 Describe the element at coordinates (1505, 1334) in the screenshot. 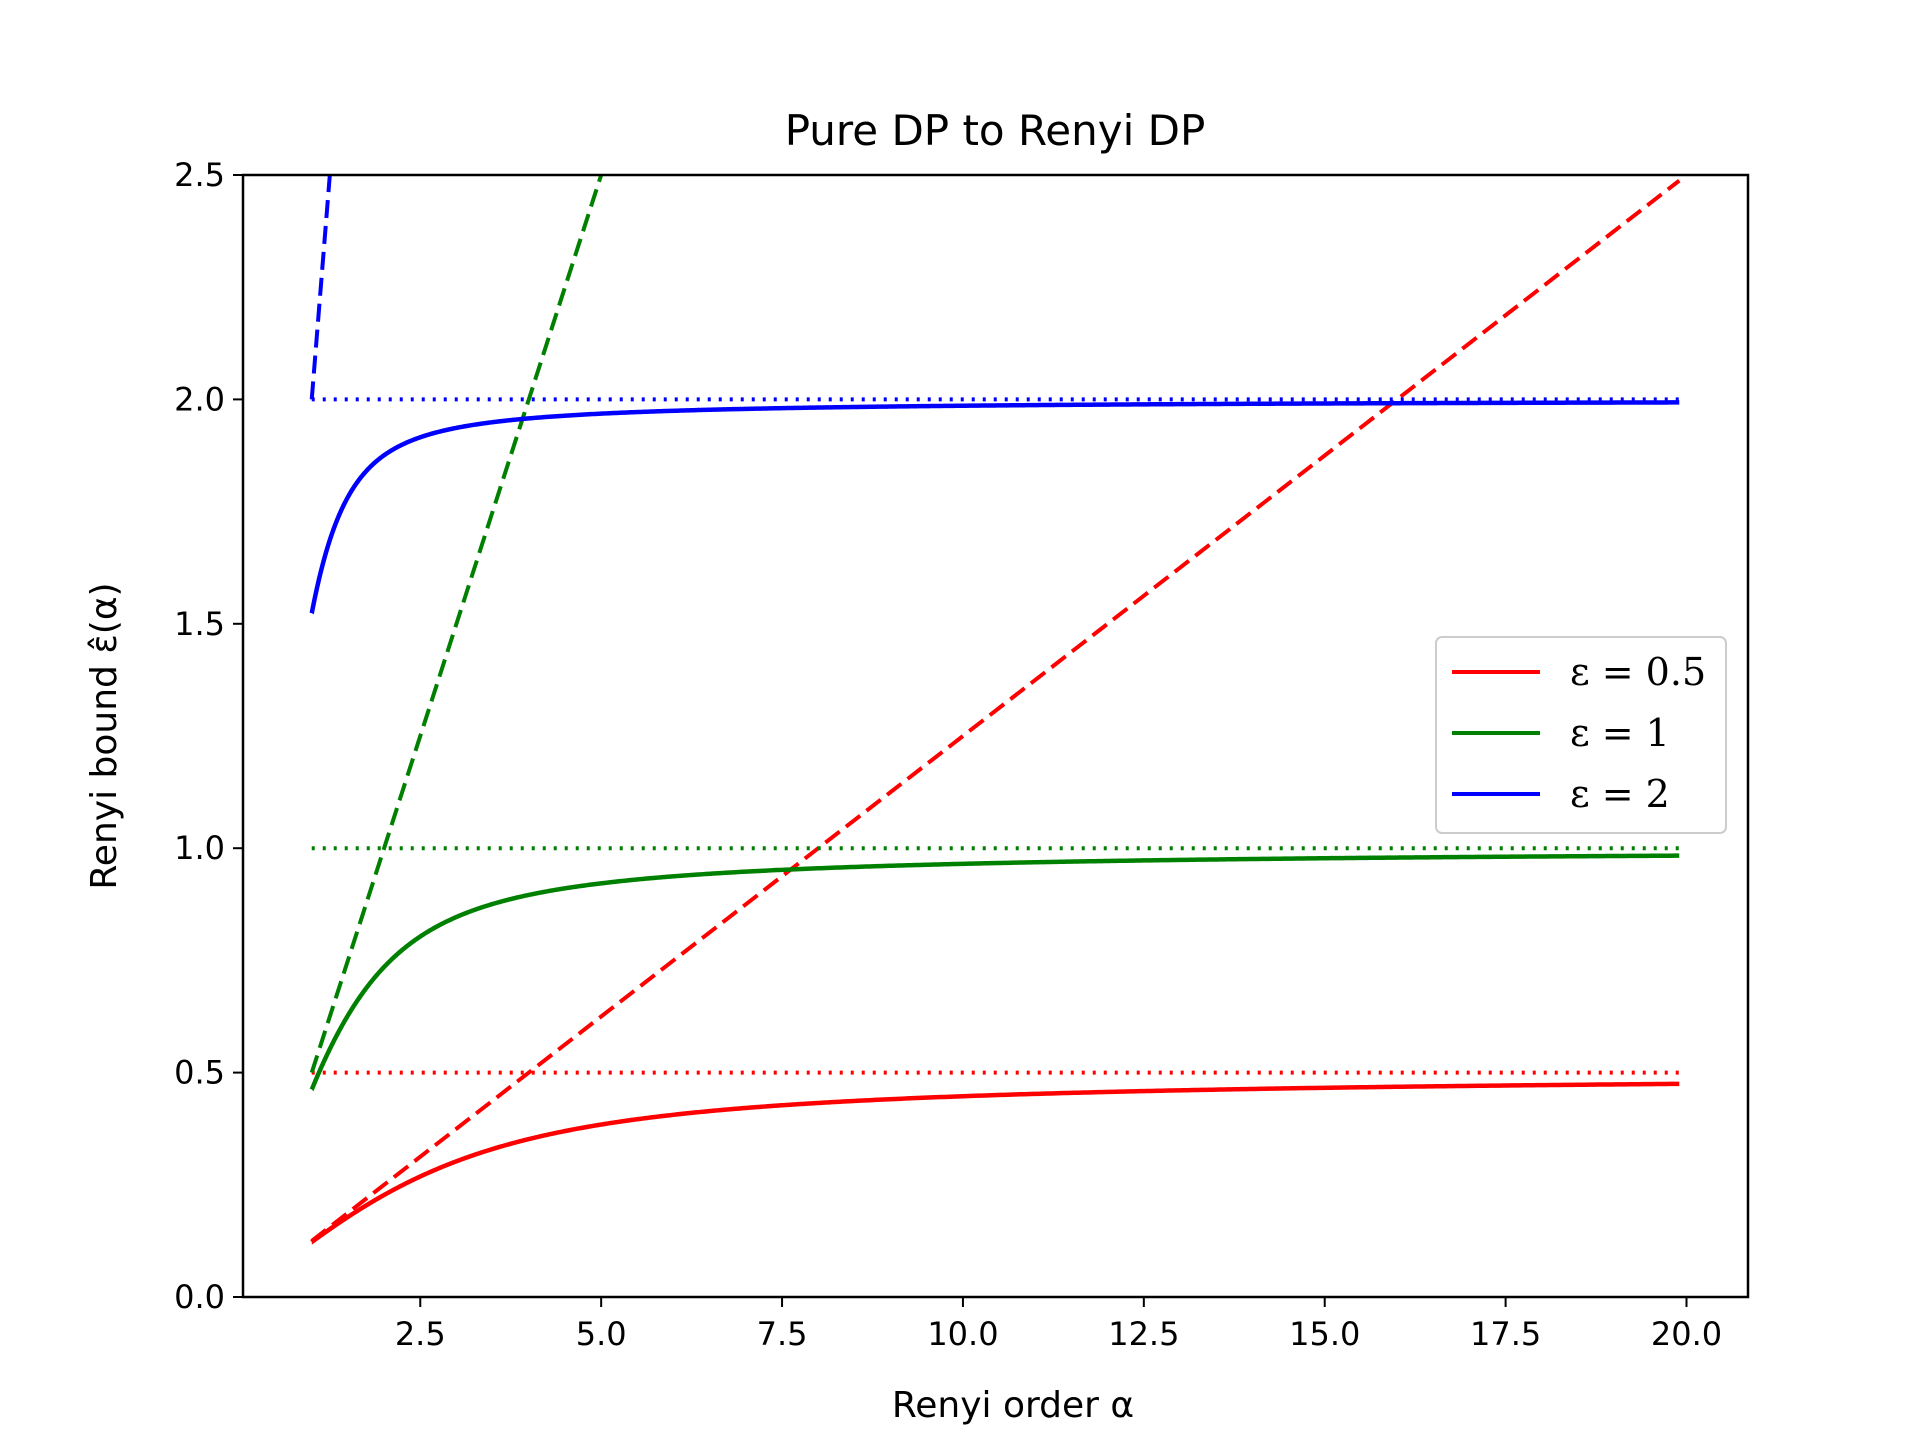

I see `x-tick-label: 17.5` at that location.